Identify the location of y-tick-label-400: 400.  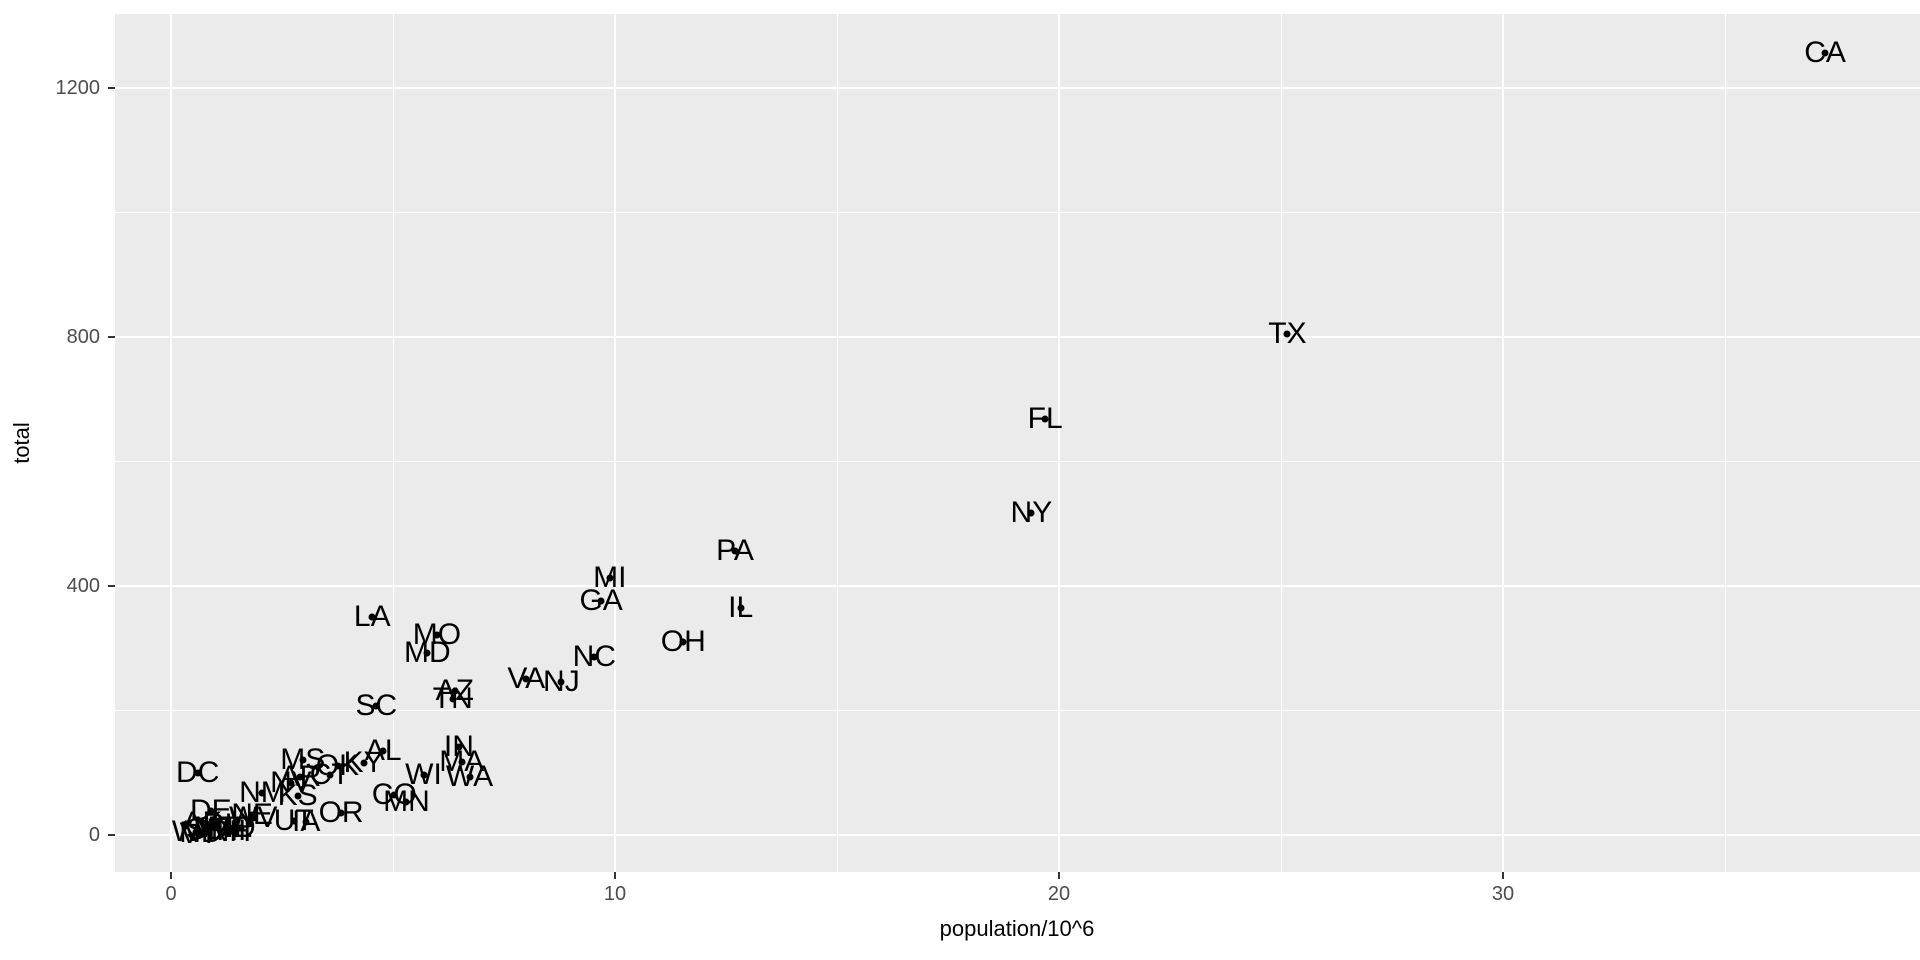
(83, 586).